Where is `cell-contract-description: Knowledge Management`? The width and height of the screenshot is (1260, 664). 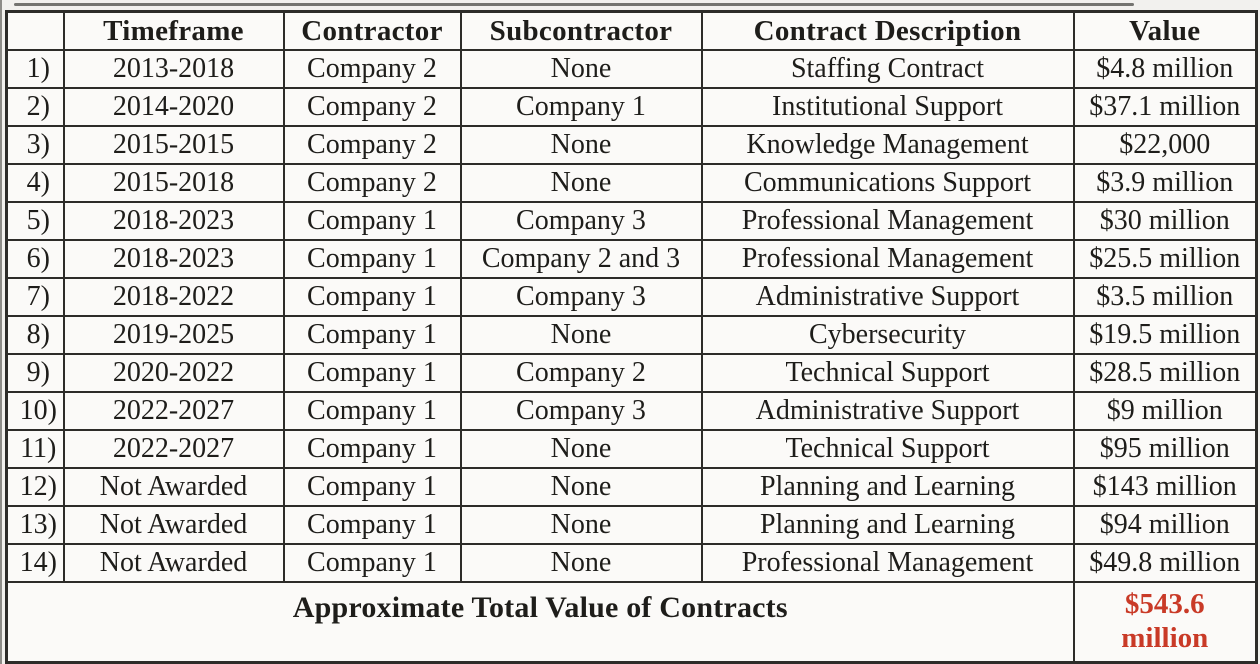
cell-contract-description: Knowledge Management is located at coordinates (887, 145).